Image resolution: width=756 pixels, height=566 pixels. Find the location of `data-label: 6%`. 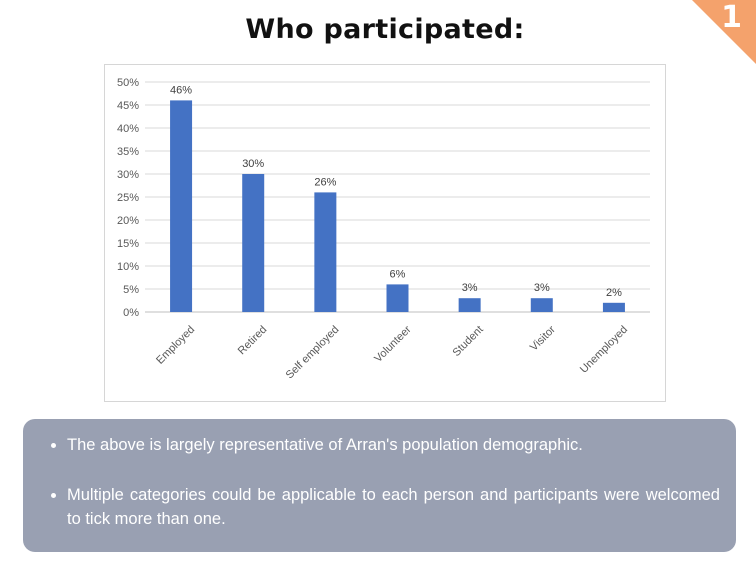

data-label: 6% is located at coordinates (398, 274).